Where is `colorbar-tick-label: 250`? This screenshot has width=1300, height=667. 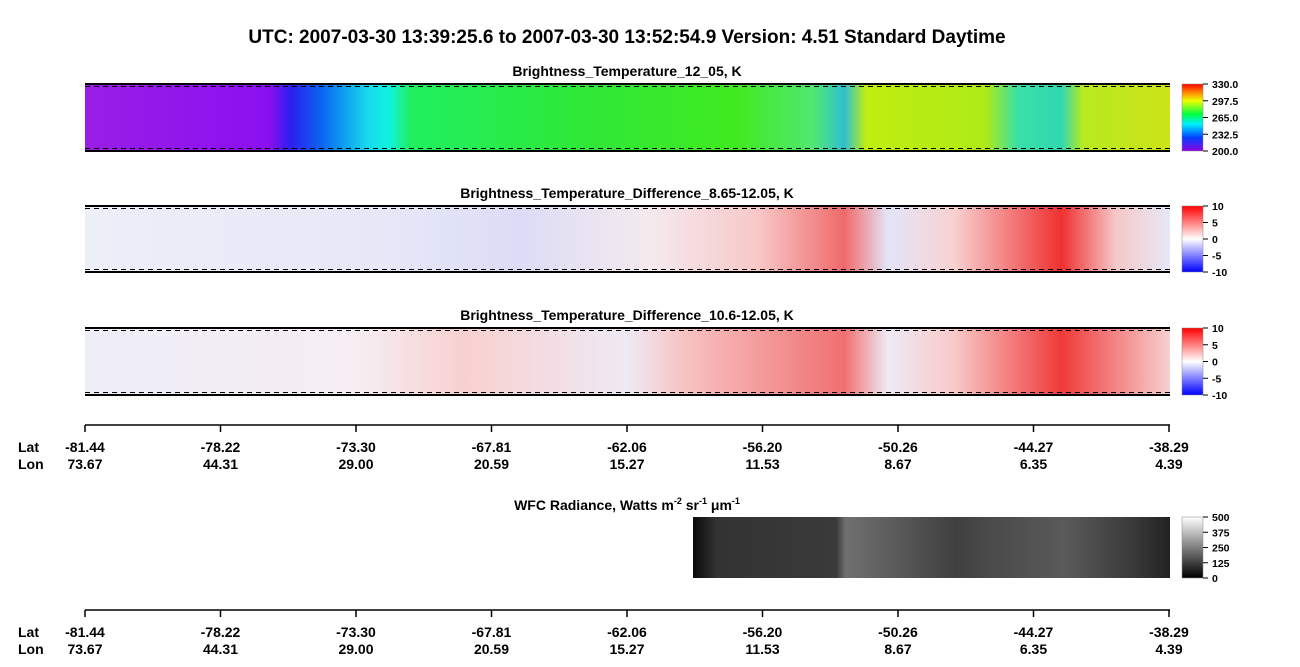
colorbar-tick-label: 250 is located at coordinates (1221, 549).